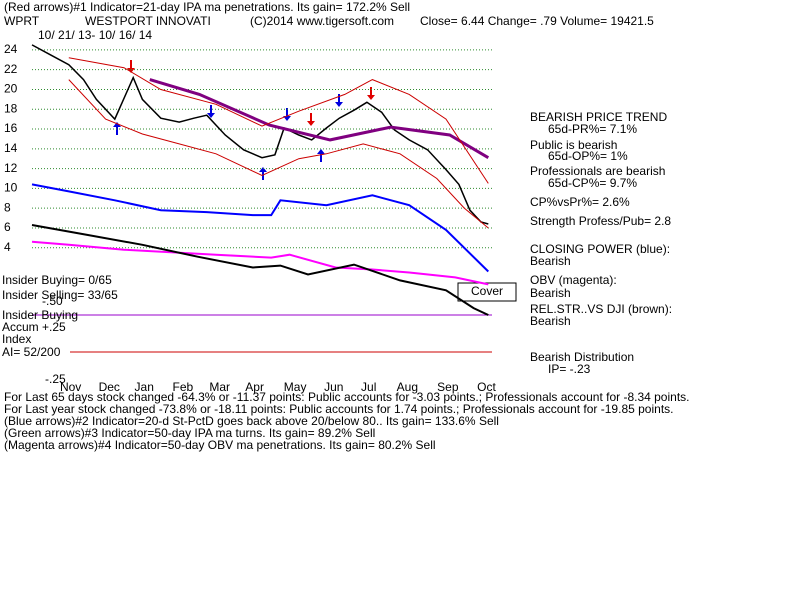  Describe the element at coordinates (588, 156) in the screenshot. I see `label: 65d-OP%= 1%` at that location.